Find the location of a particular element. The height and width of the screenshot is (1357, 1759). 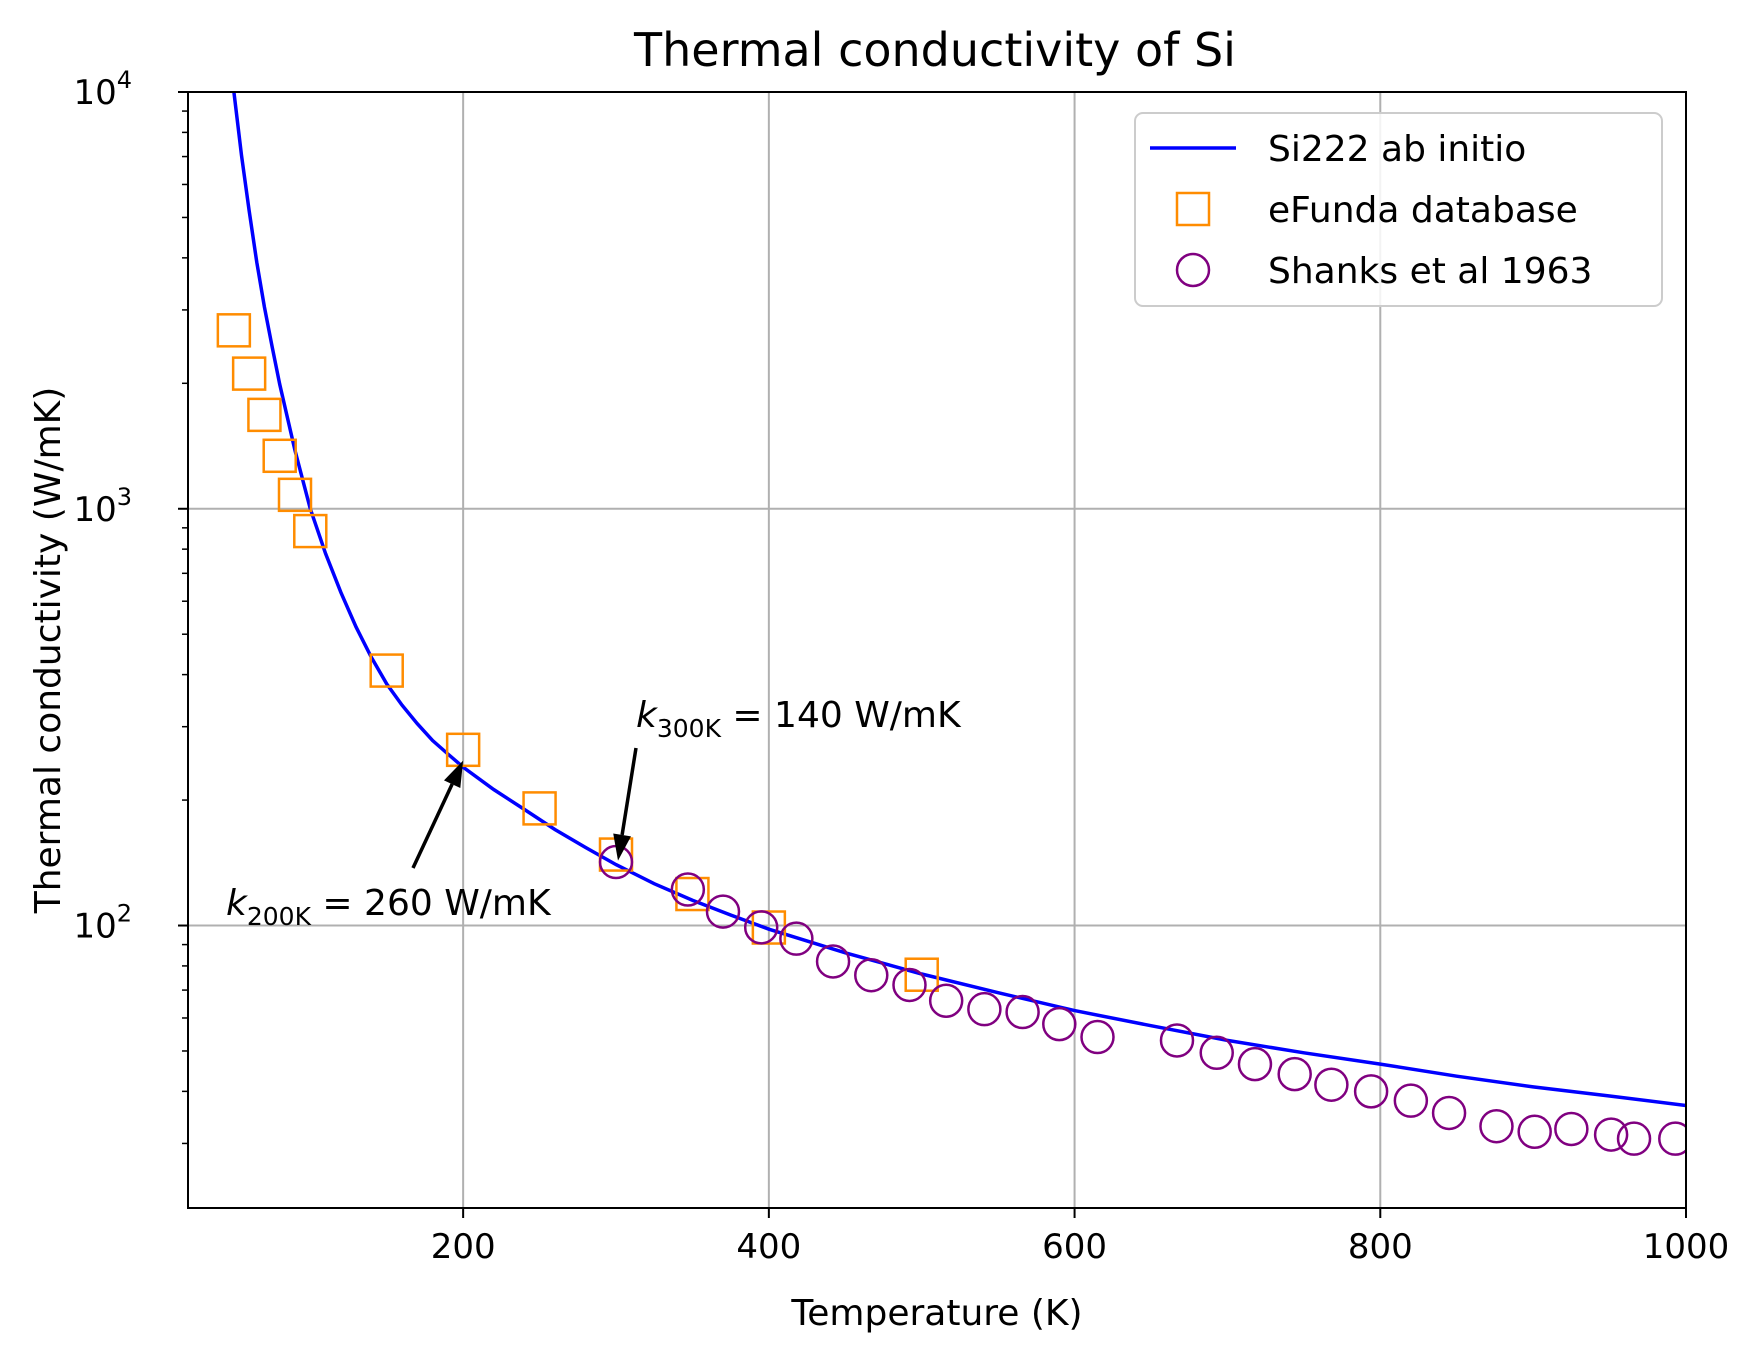

legend-label: Shanks et al 1963 is located at coordinates (1430, 271).